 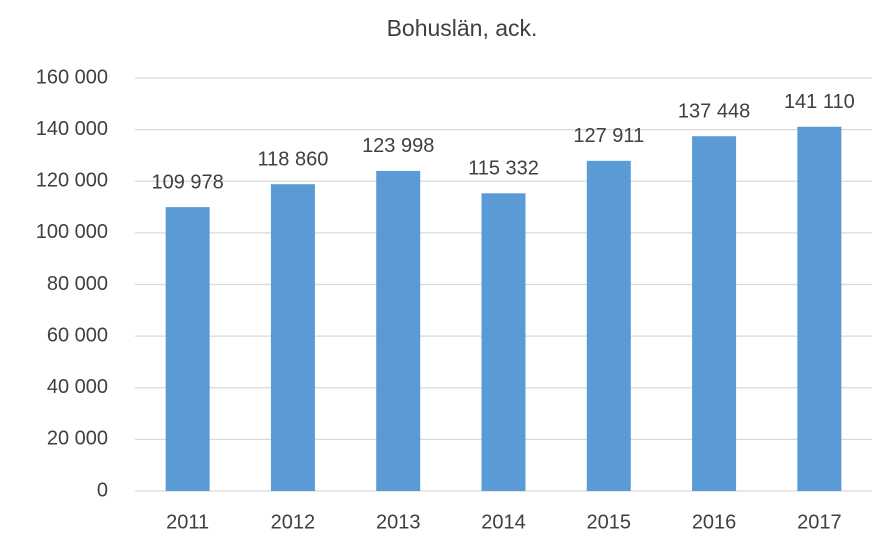 I want to click on x-tick-label: 2011, so click(x=187, y=522).